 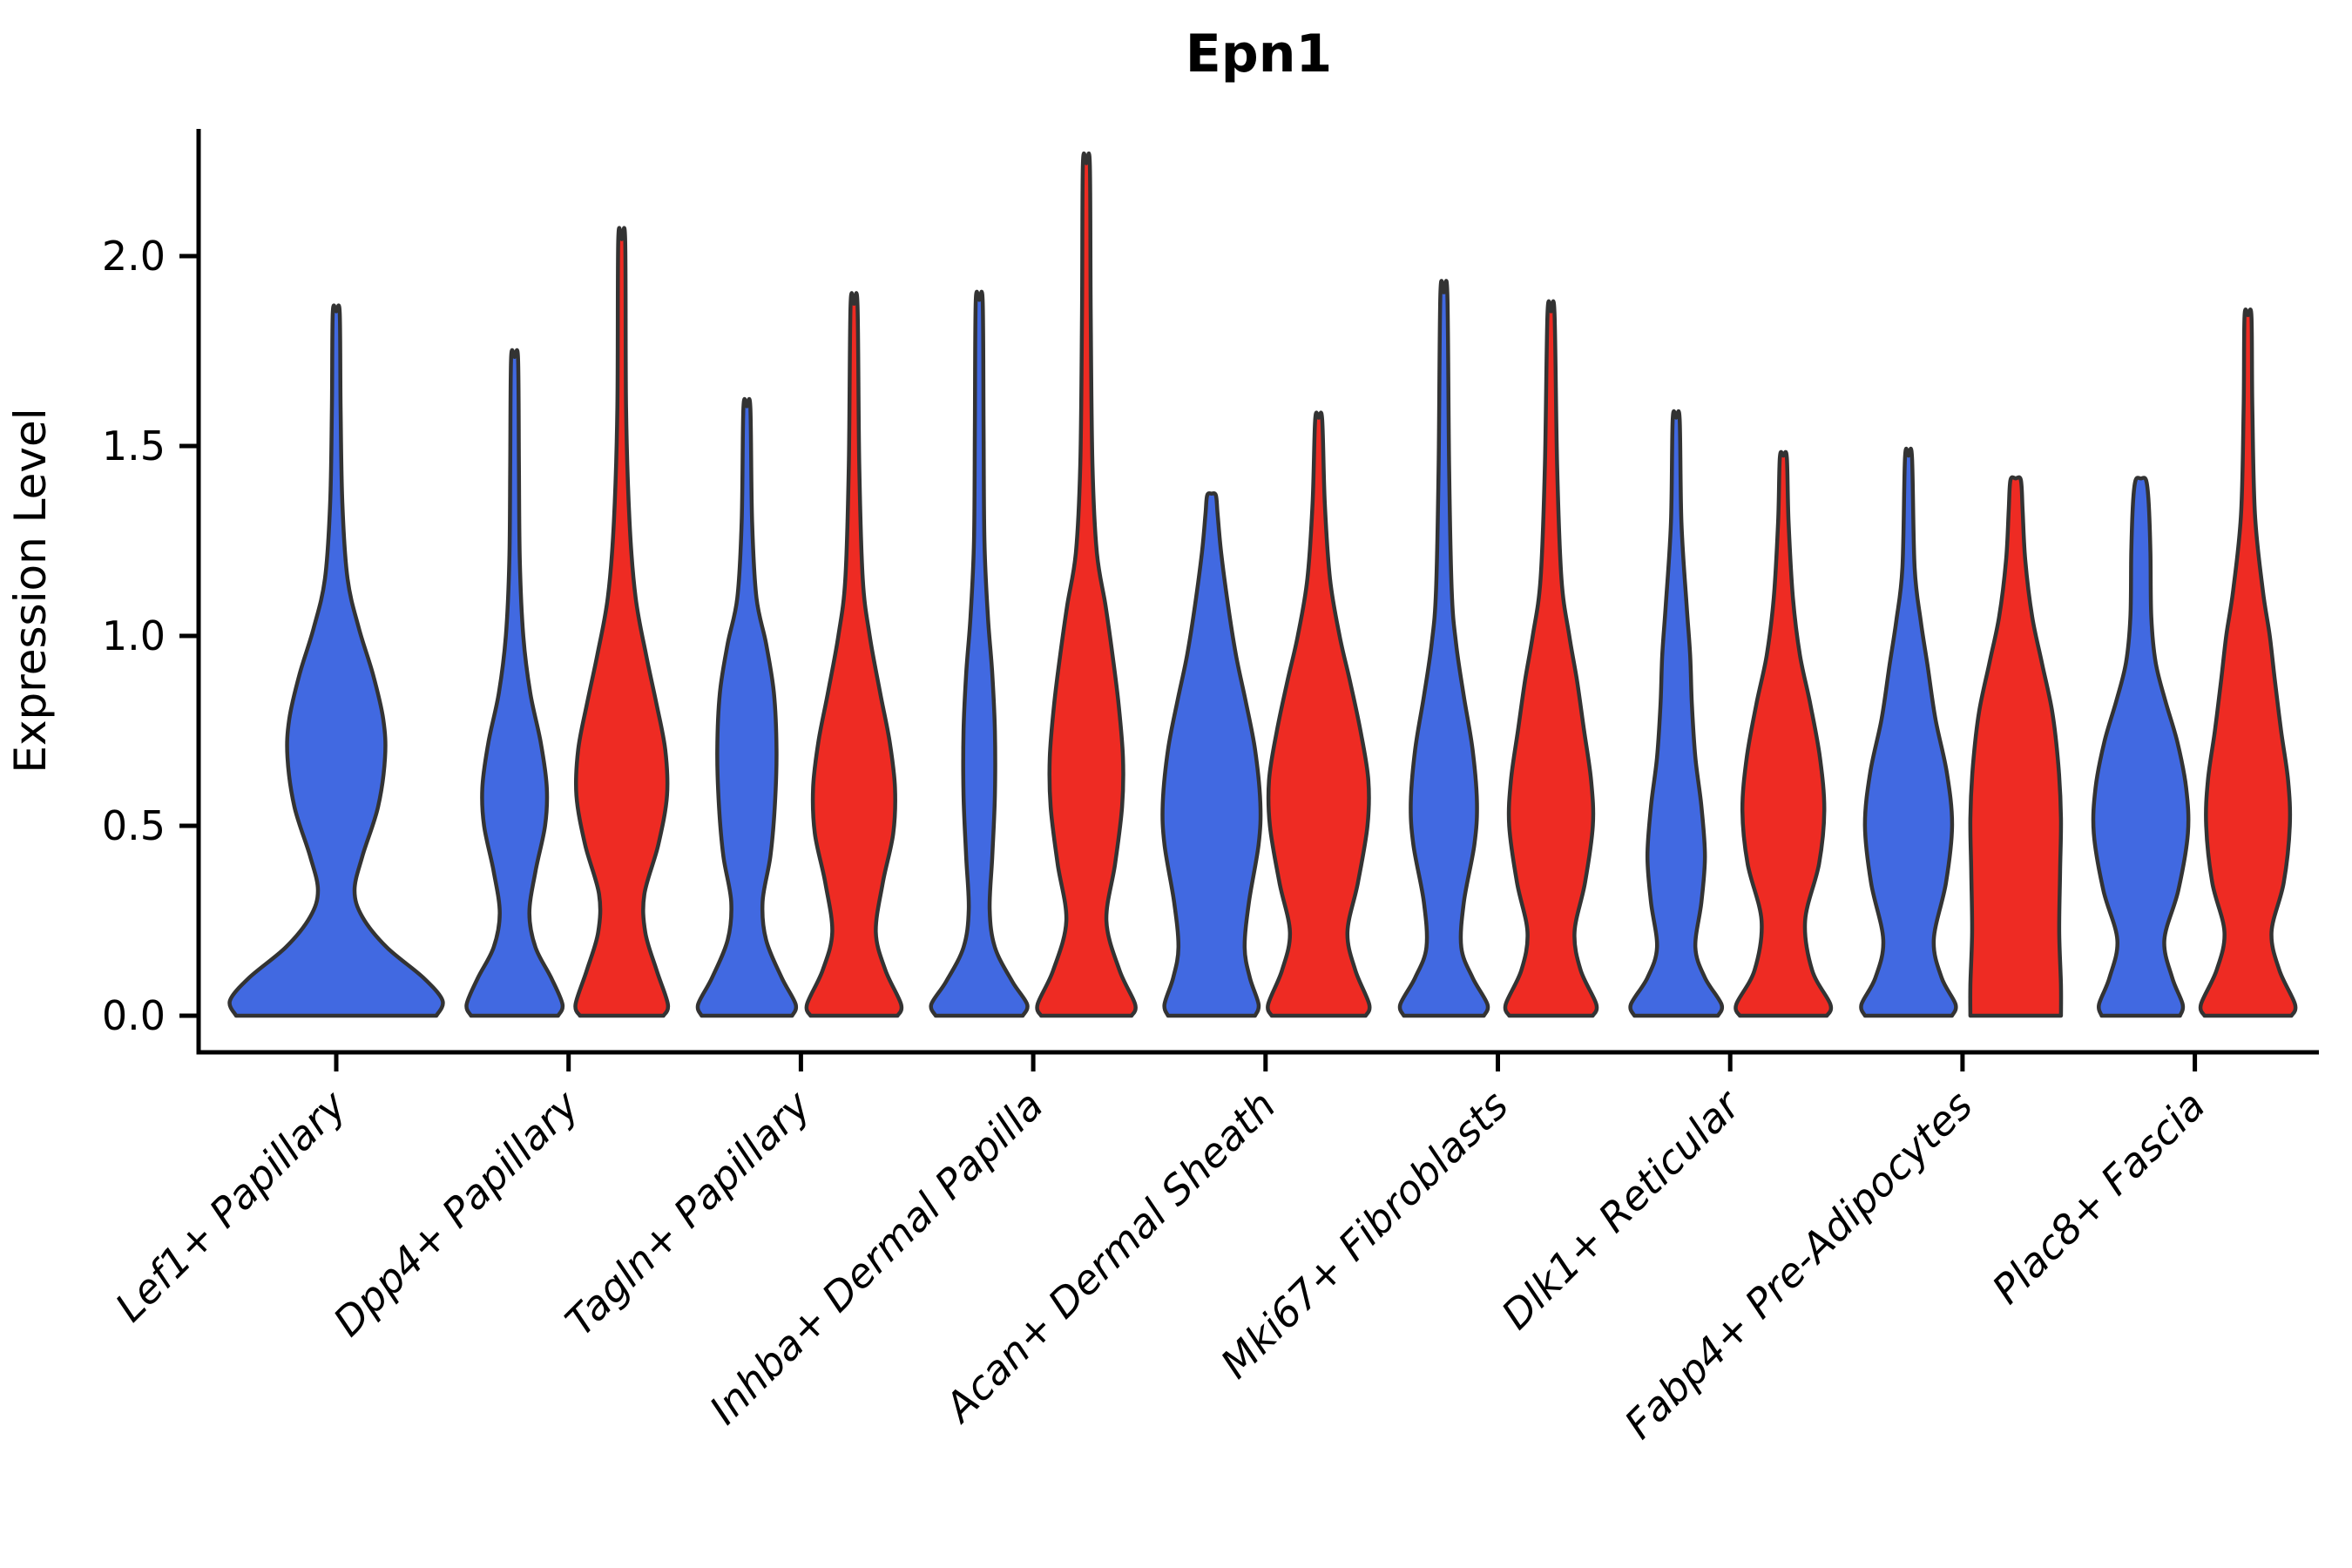 I want to click on y-tick-marks, so click(x=189, y=635).